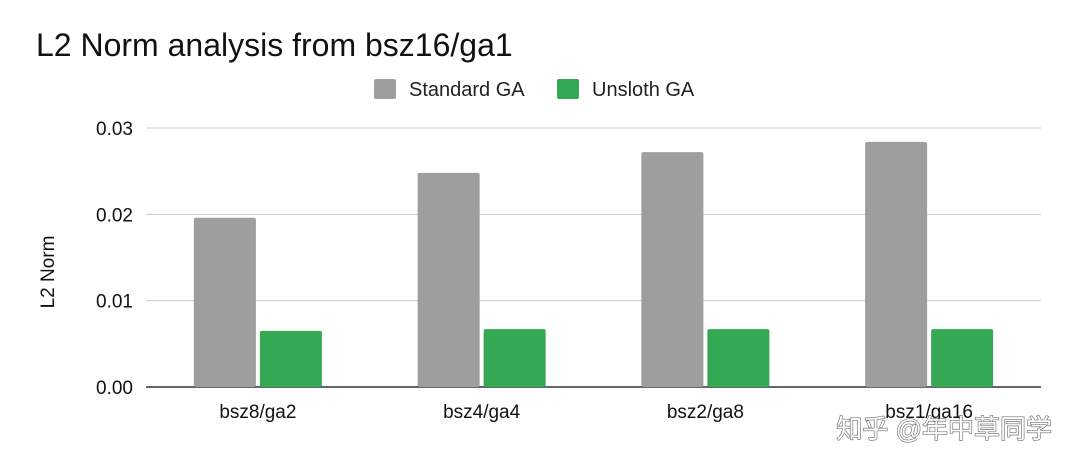 This screenshot has width=1080, height=472. Describe the element at coordinates (534, 90) in the screenshot. I see `legend: Standard GA Unsloth GA` at that location.